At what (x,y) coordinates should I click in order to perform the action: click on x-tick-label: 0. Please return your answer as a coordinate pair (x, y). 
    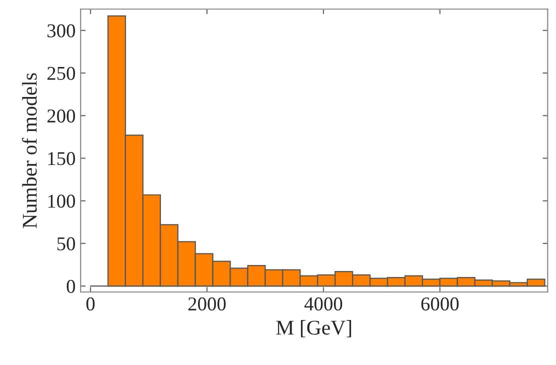
    Looking at the image, I should click on (90, 304).